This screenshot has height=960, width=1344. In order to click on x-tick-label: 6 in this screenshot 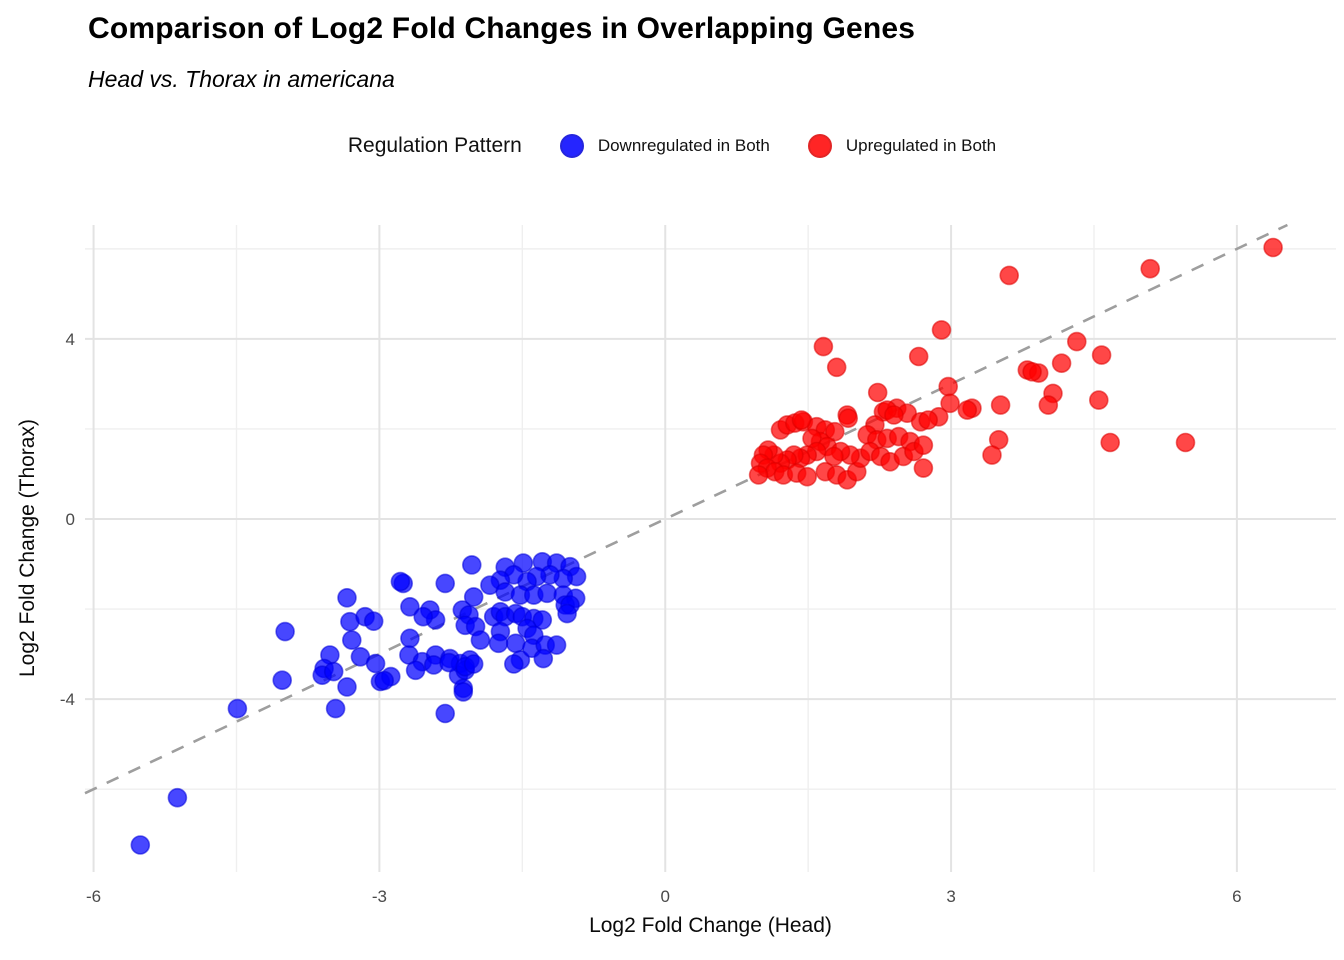, I will do `click(1236, 896)`.